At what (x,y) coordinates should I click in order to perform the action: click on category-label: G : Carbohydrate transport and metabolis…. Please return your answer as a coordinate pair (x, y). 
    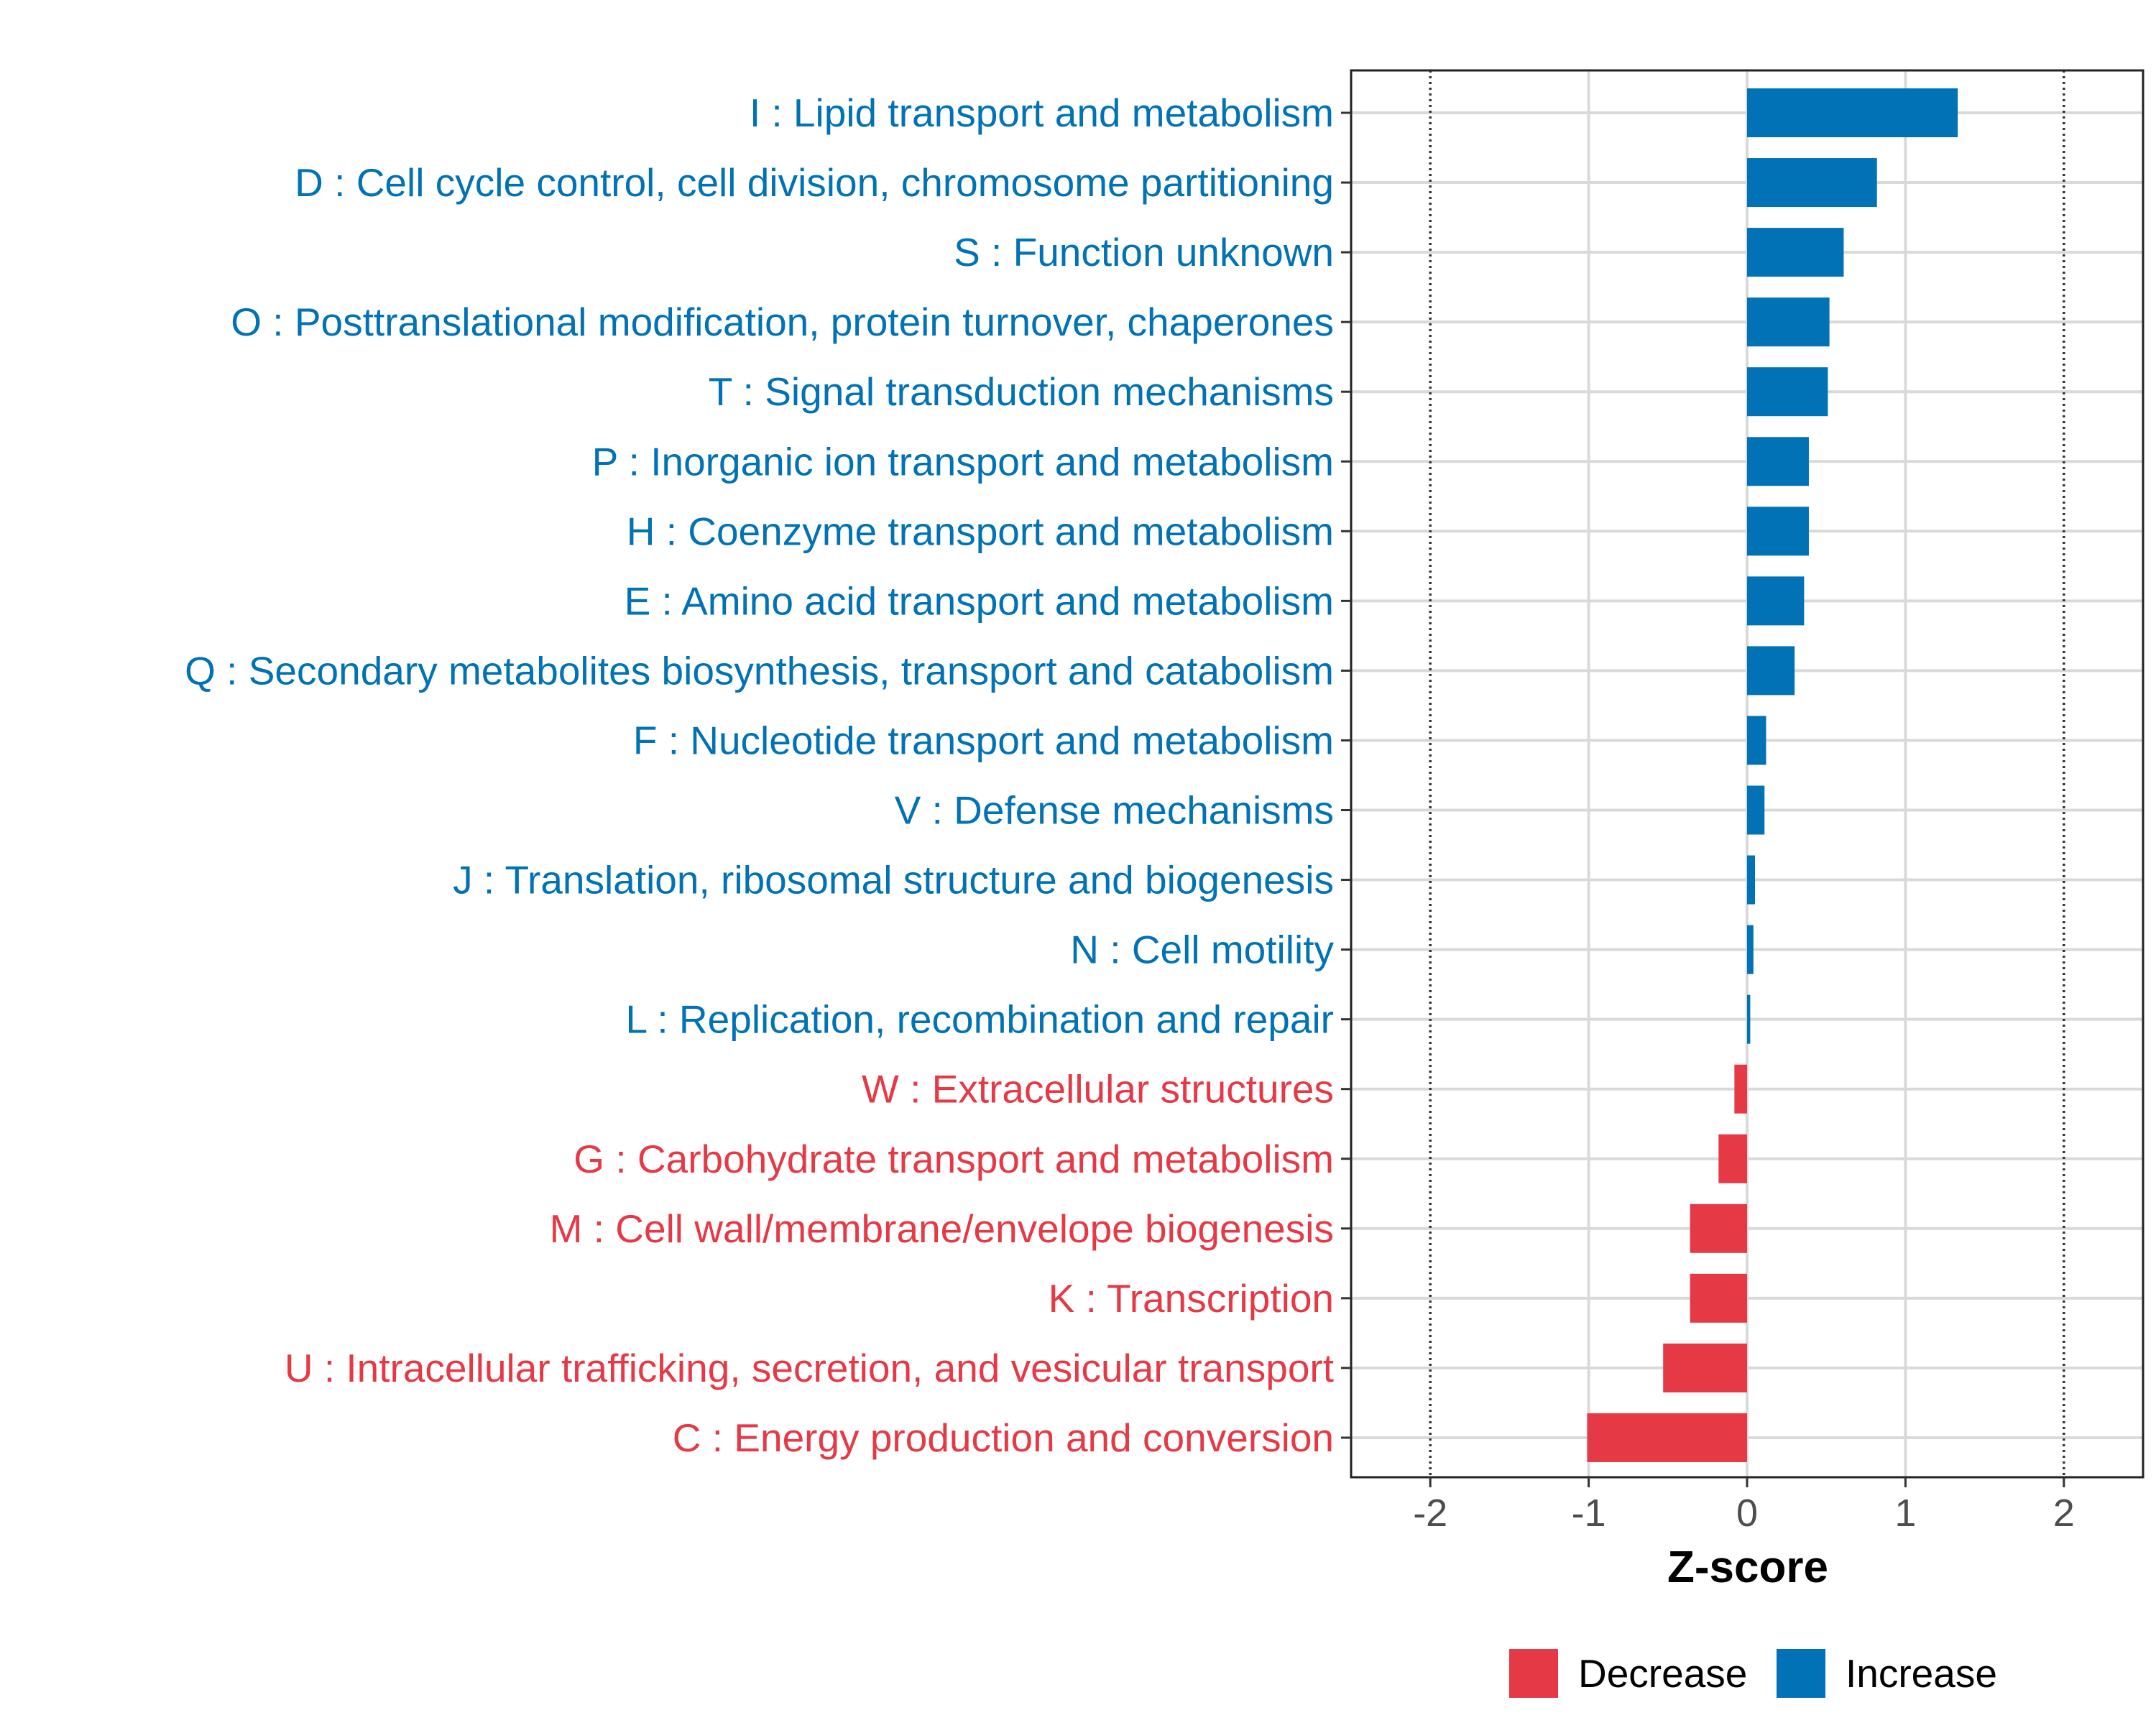
    Looking at the image, I should click on (954, 1159).